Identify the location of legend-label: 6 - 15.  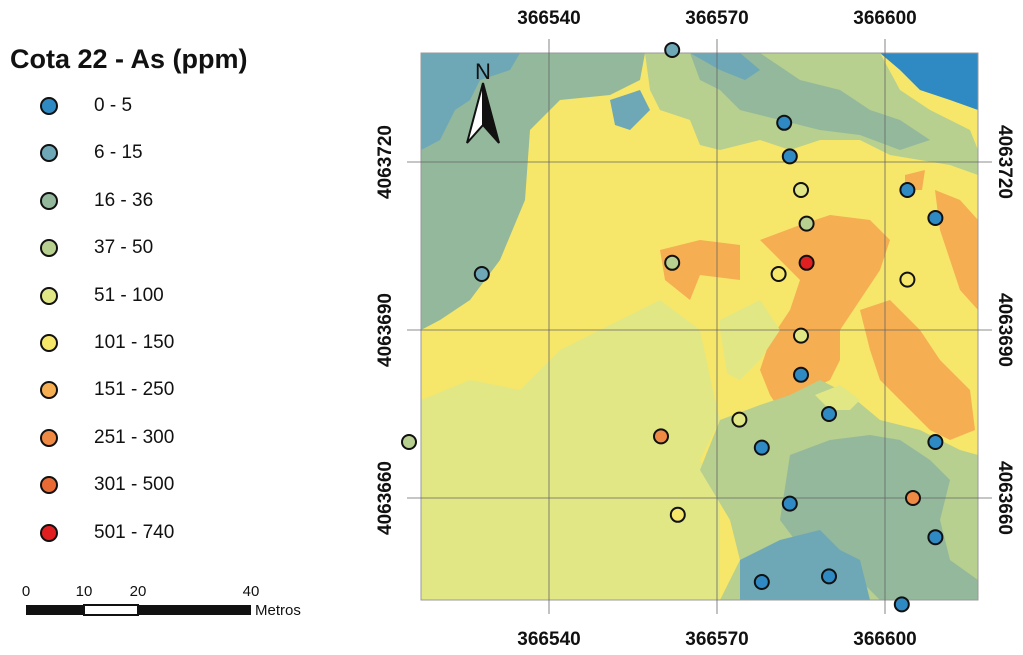
(118, 153).